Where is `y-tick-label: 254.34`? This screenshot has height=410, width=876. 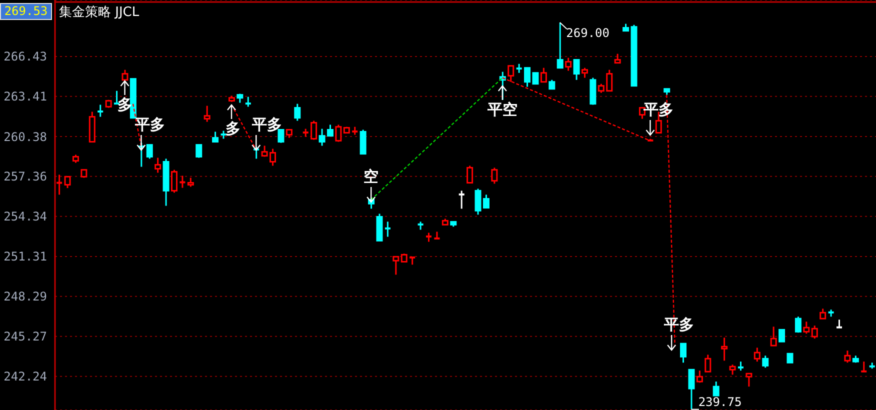 y-tick-label: 254.34 is located at coordinates (25, 217).